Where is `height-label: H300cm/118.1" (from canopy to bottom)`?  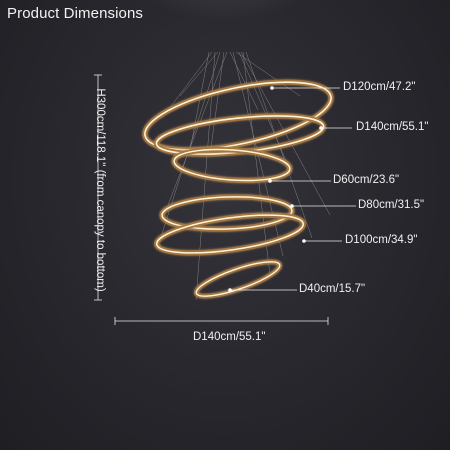 height-label: H300cm/118.1" (from canopy to bottom) is located at coordinates (100, 190).